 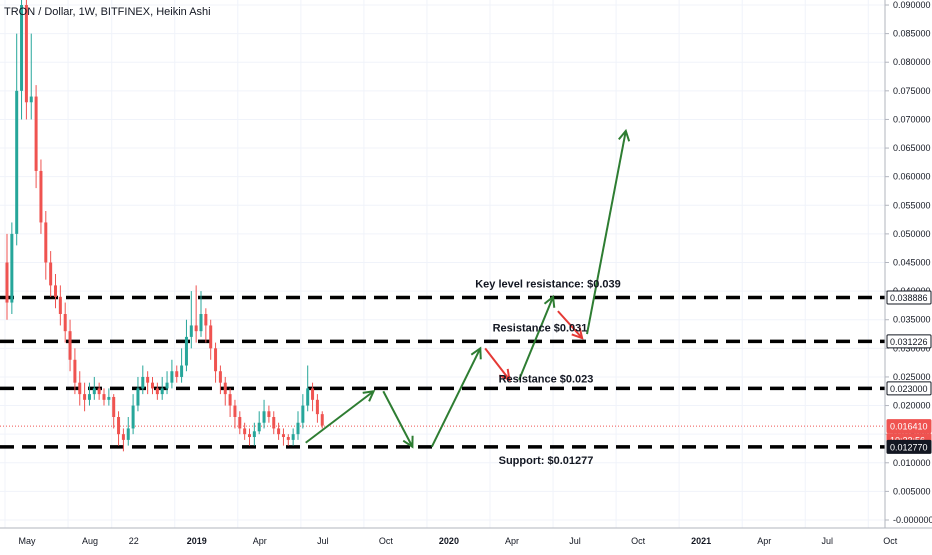 I want to click on y-tick-label: 0.070000, so click(x=912, y=119).